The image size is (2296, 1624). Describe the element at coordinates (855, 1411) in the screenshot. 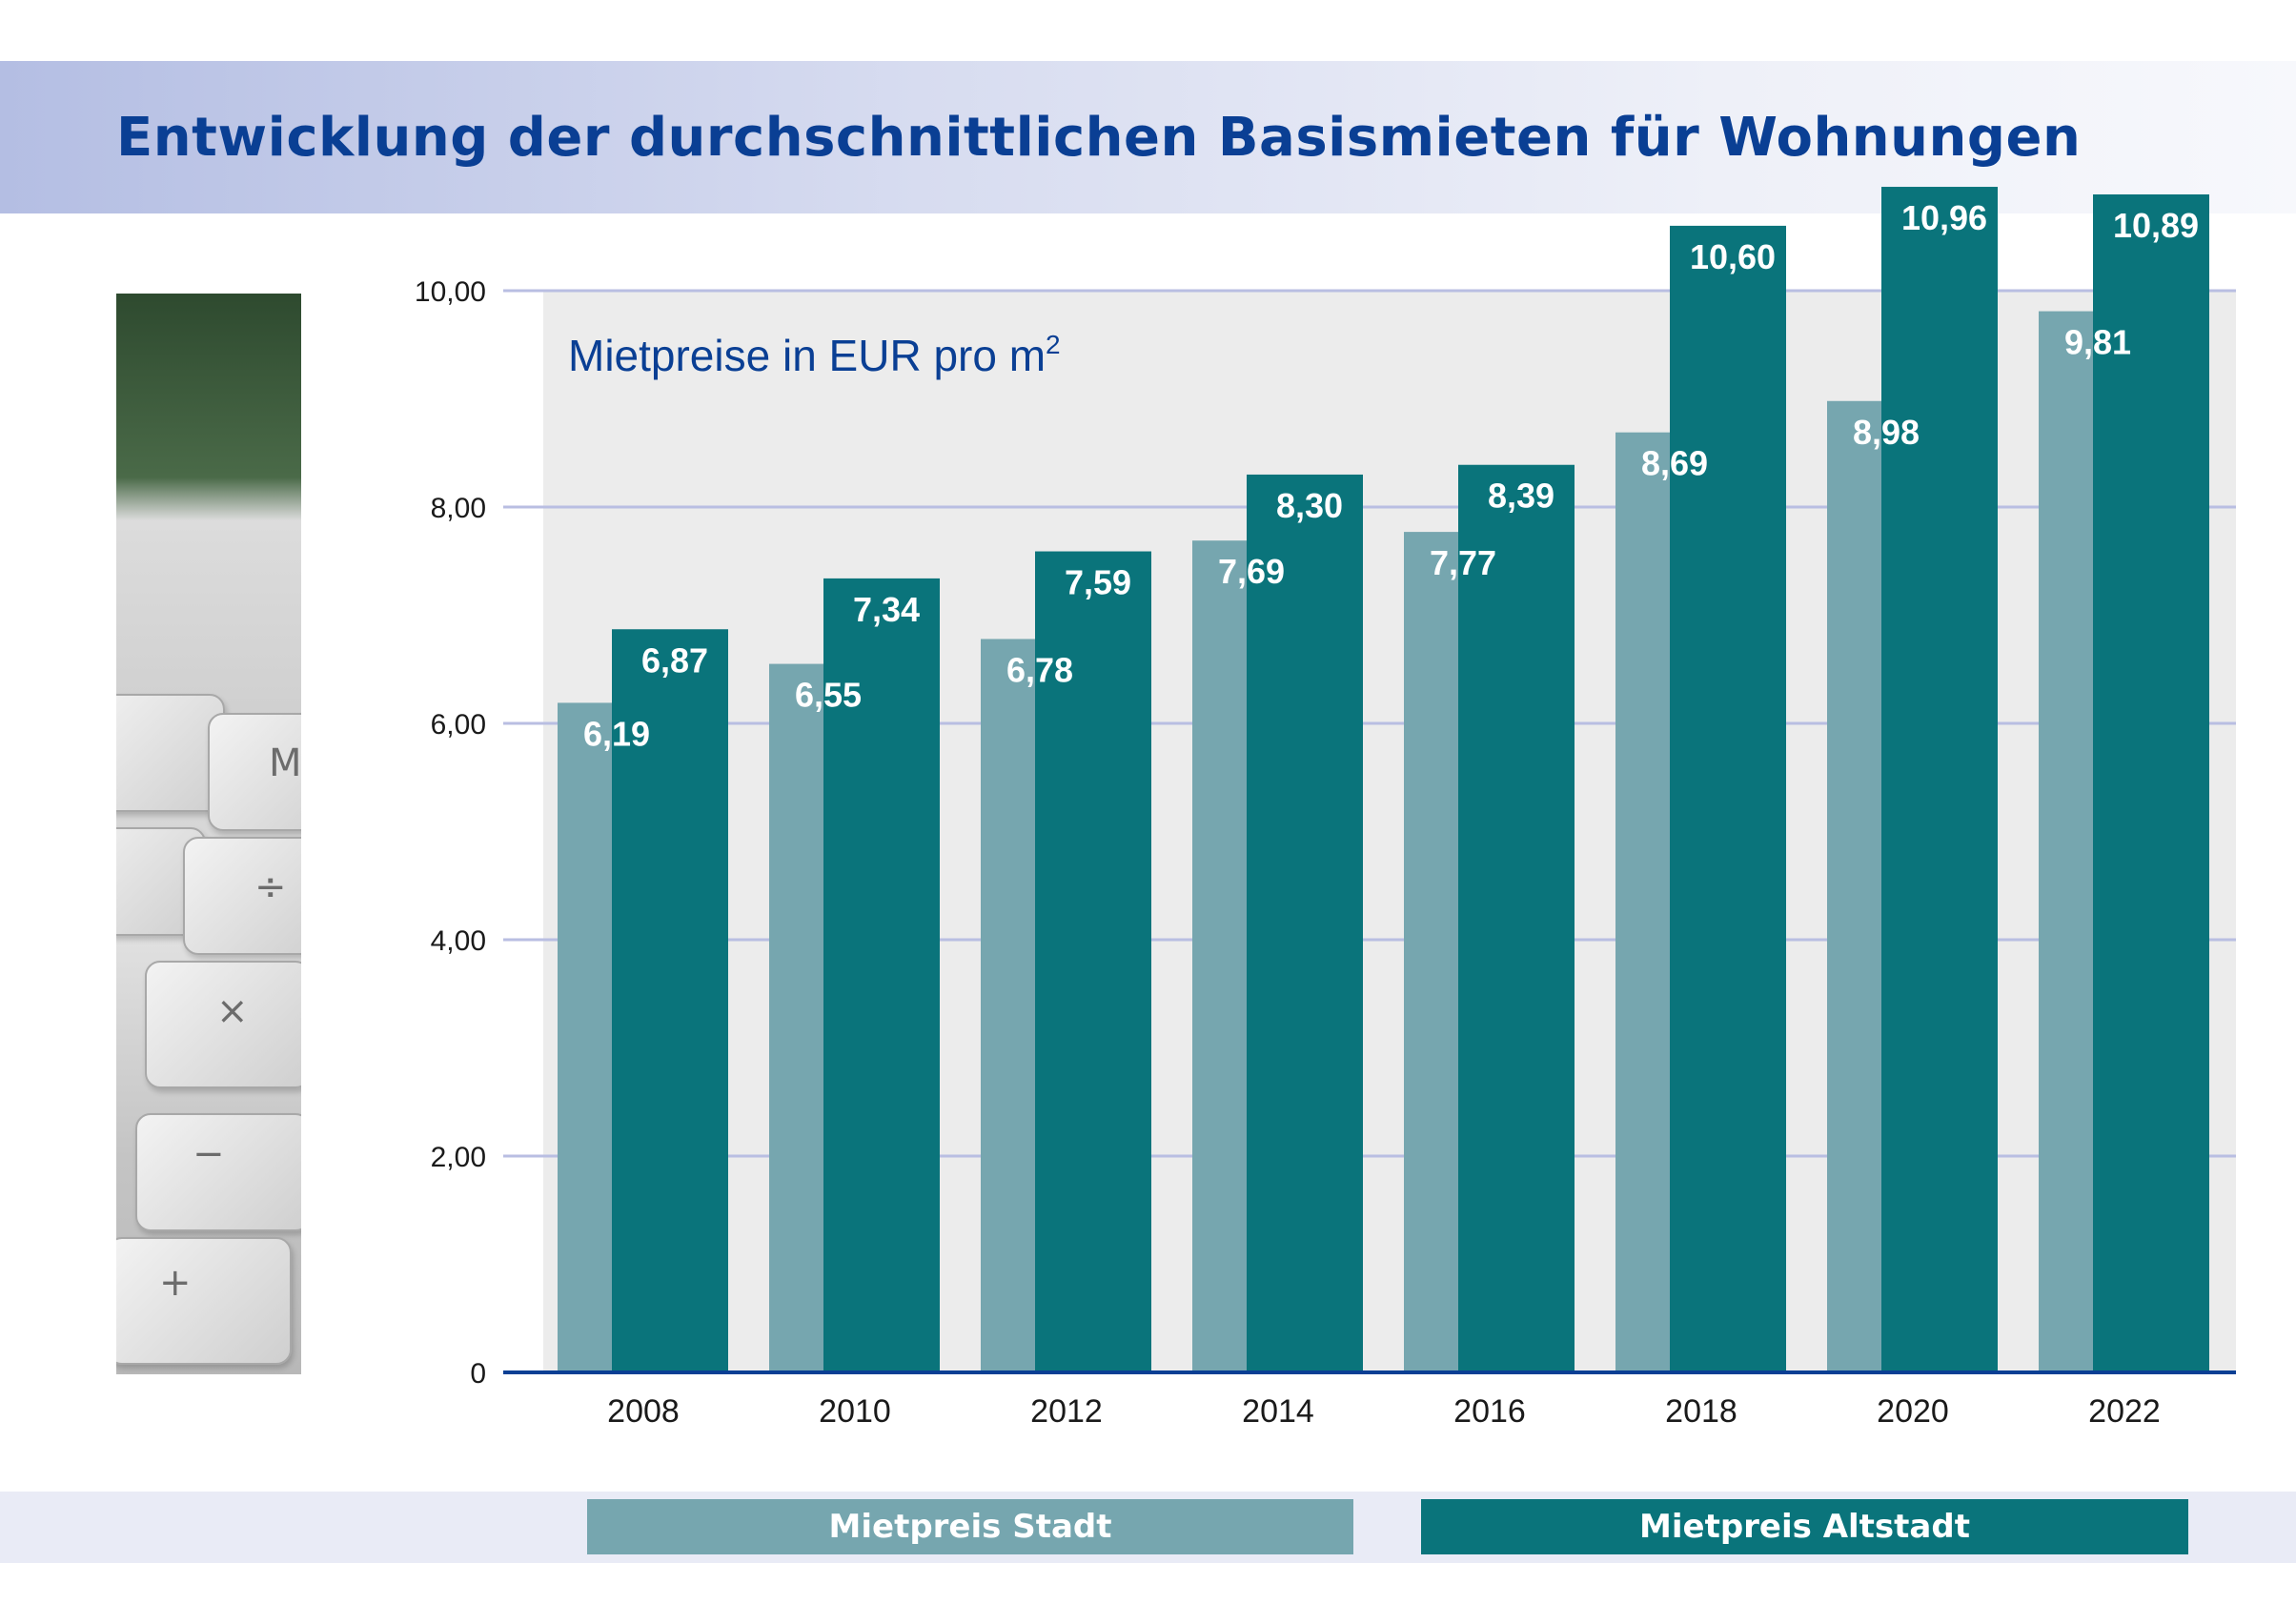

I see `x-tick-label: 2010` at that location.